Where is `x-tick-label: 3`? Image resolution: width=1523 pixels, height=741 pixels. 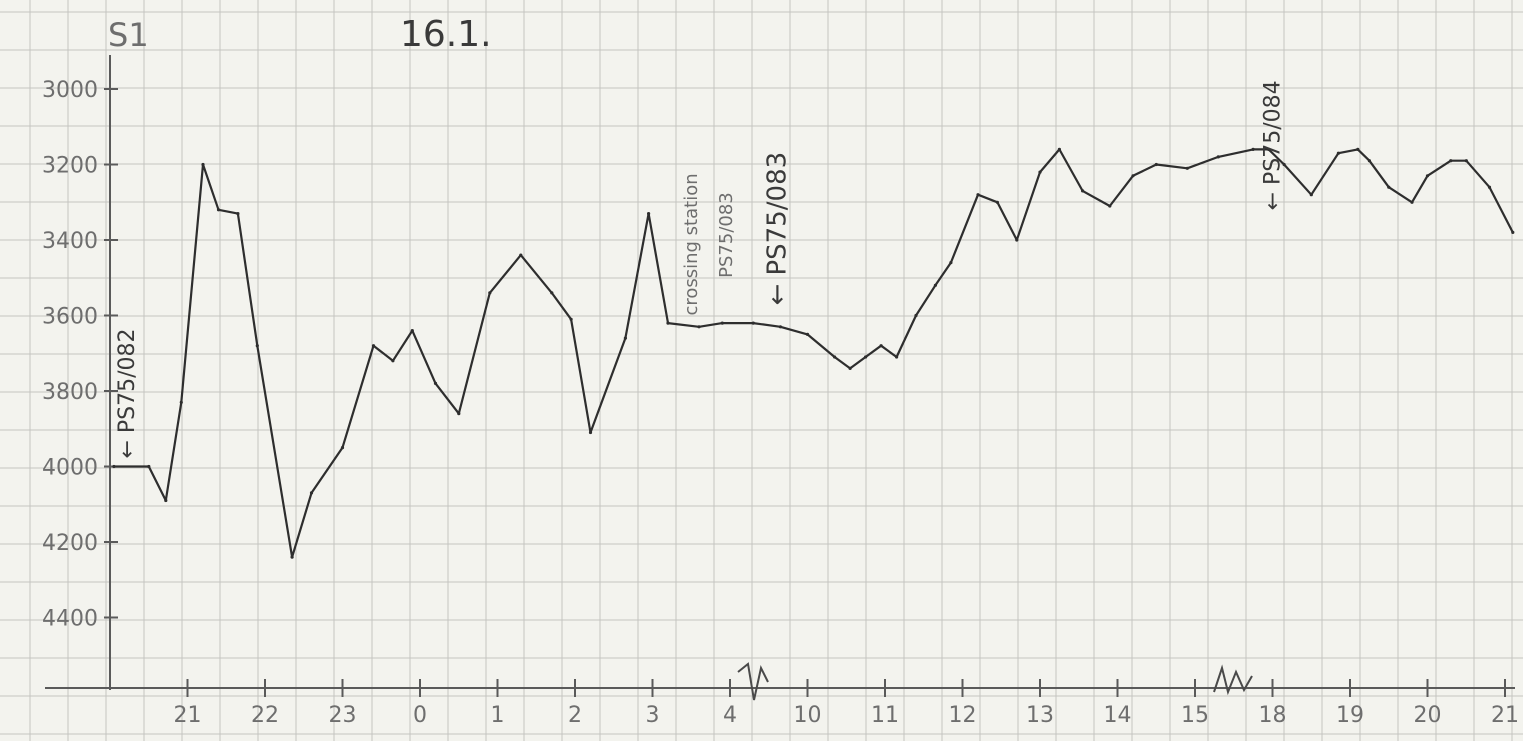 x-tick-label: 3 is located at coordinates (653, 715).